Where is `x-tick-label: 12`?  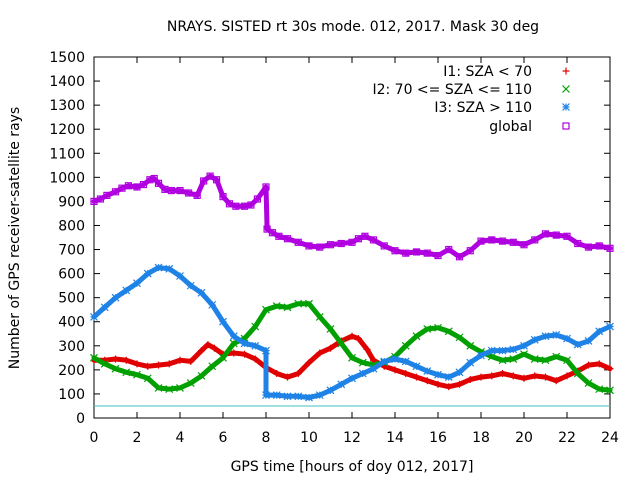
x-tick-label: 12 is located at coordinates (352, 438).